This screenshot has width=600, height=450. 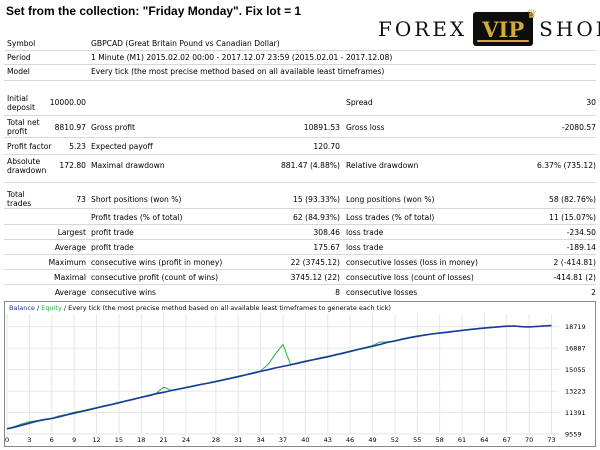 I want to click on y-tick-label: 16887, so click(x=575, y=349).